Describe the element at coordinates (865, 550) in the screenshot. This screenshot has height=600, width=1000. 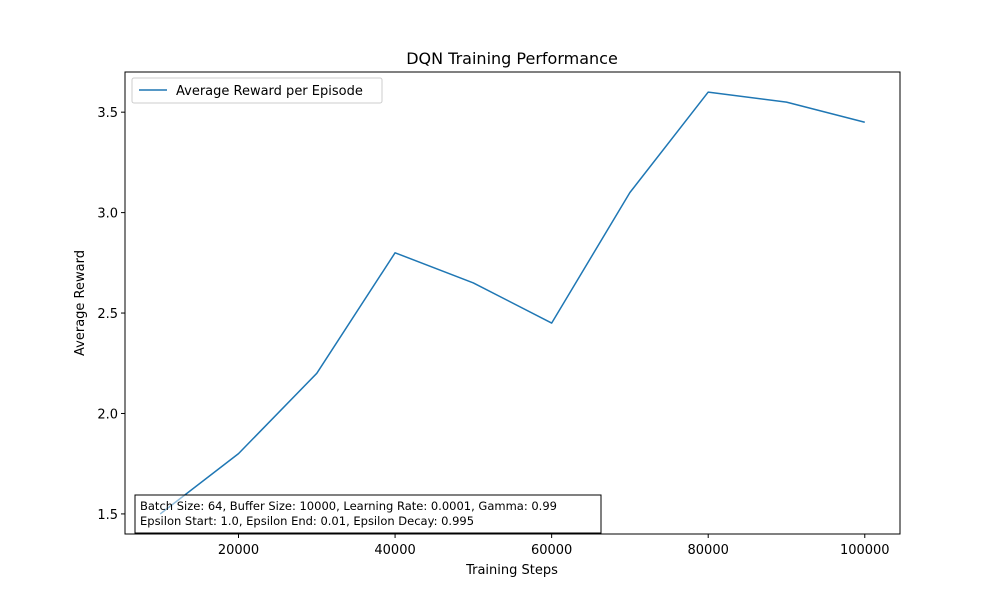
I see `x-tick-label: 100000` at that location.